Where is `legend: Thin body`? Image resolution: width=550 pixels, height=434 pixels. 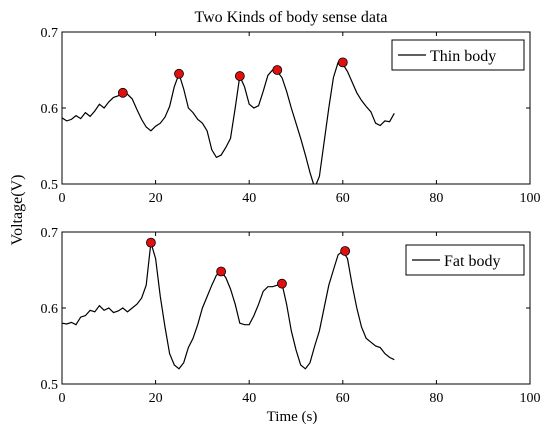
legend: Thin body is located at coordinates (458, 55).